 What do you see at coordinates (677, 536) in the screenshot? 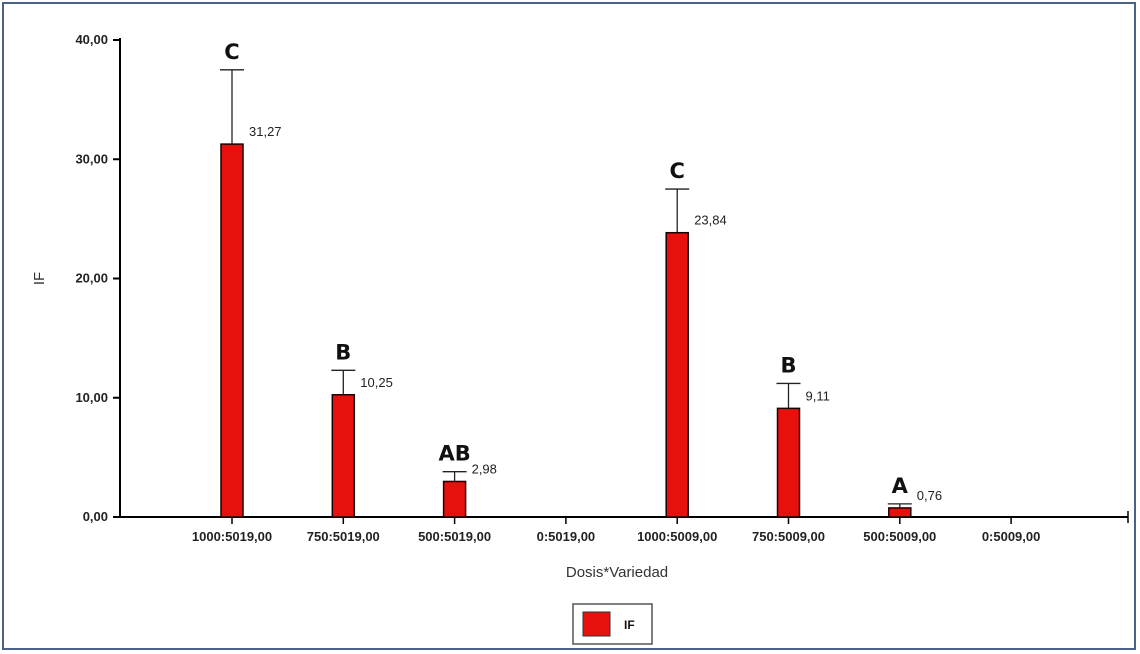
I see `x-tick-label: 1000:5009,00` at bounding box center [677, 536].